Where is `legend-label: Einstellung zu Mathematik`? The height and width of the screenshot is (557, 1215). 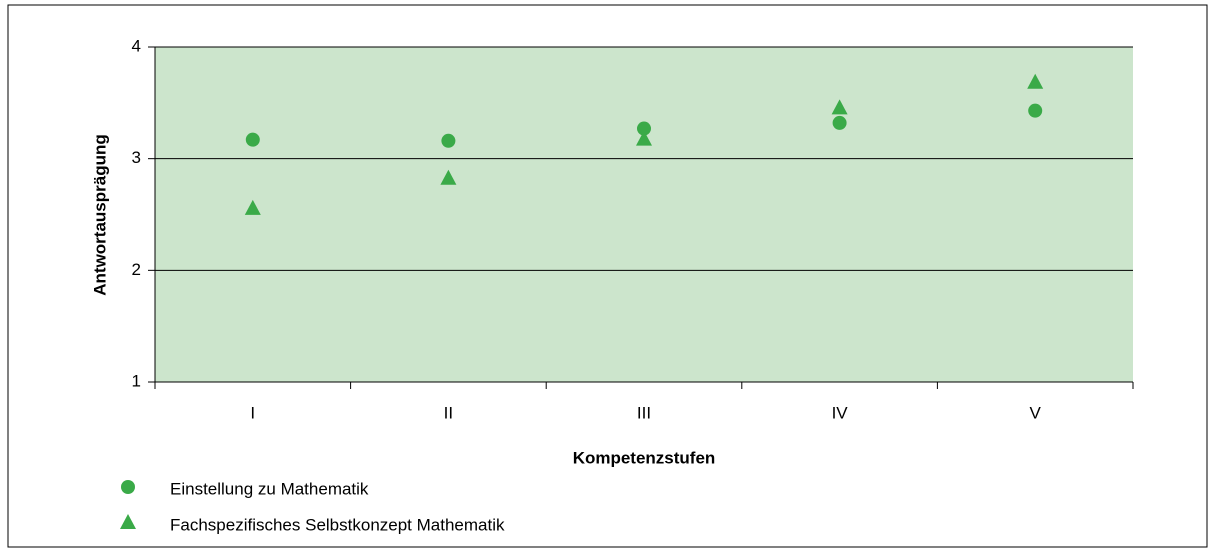
legend-label: Einstellung zu Mathematik is located at coordinates (269, 488).